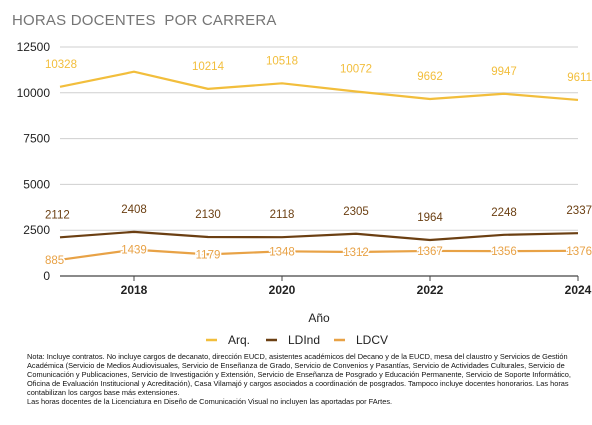  What do you see at coordinates (36, 184) in the screenshot?
I see `y-tick-label: 5000` at bounding box center [36, 184].